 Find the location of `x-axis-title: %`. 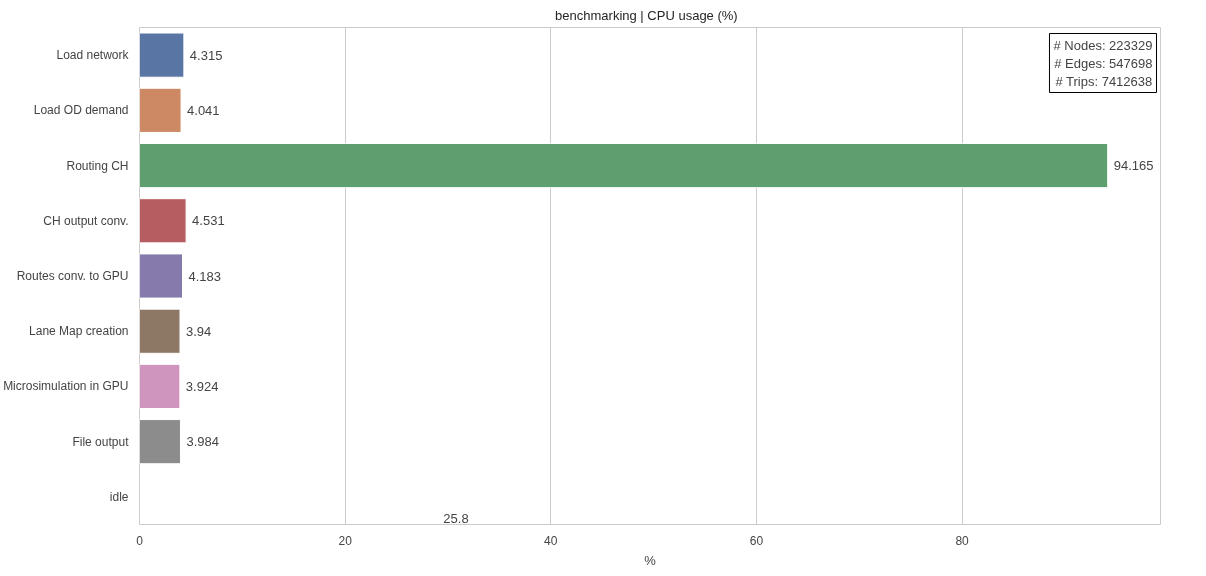

x-axis-title: % is located at coordinates (650, 560).